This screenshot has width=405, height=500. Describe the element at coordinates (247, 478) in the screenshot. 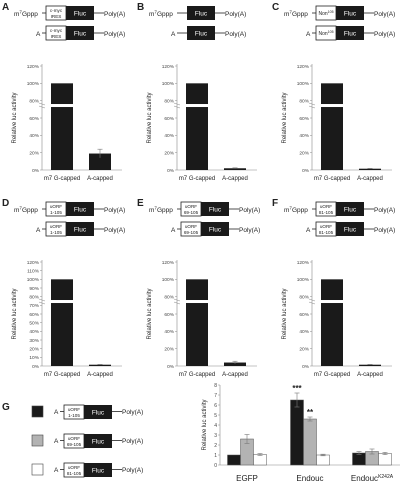

I see `x-tick-label: EGFP` at that location.